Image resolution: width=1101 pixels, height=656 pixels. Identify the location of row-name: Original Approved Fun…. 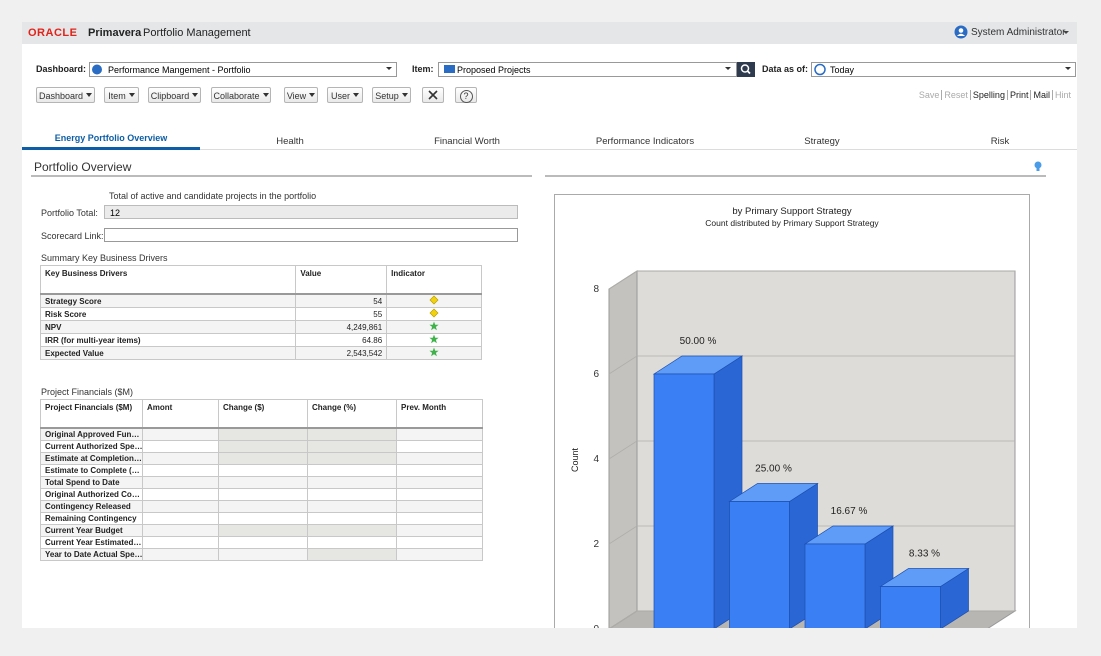
(92, 434).